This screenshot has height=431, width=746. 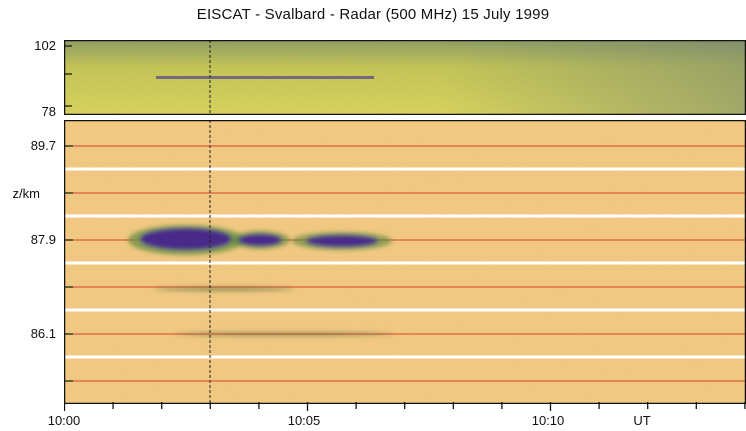 I want to click on x-axis-ticks, so click(x=405, y=406).